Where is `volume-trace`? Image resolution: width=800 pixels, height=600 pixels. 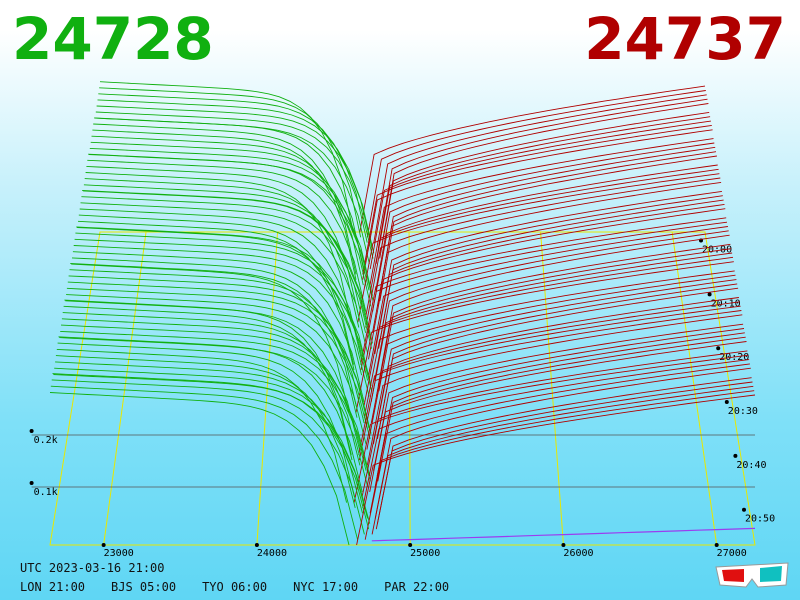
volume-trace is located at coordinates (563, 534).